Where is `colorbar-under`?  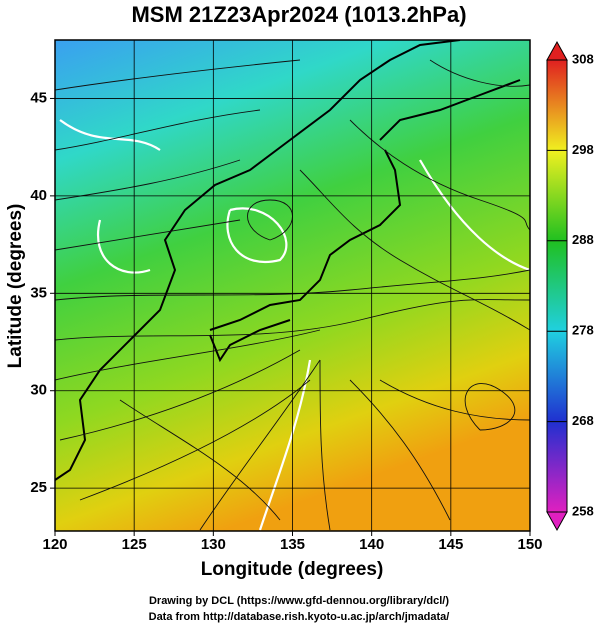 colorbar-under is located at coordinates (557, 521).